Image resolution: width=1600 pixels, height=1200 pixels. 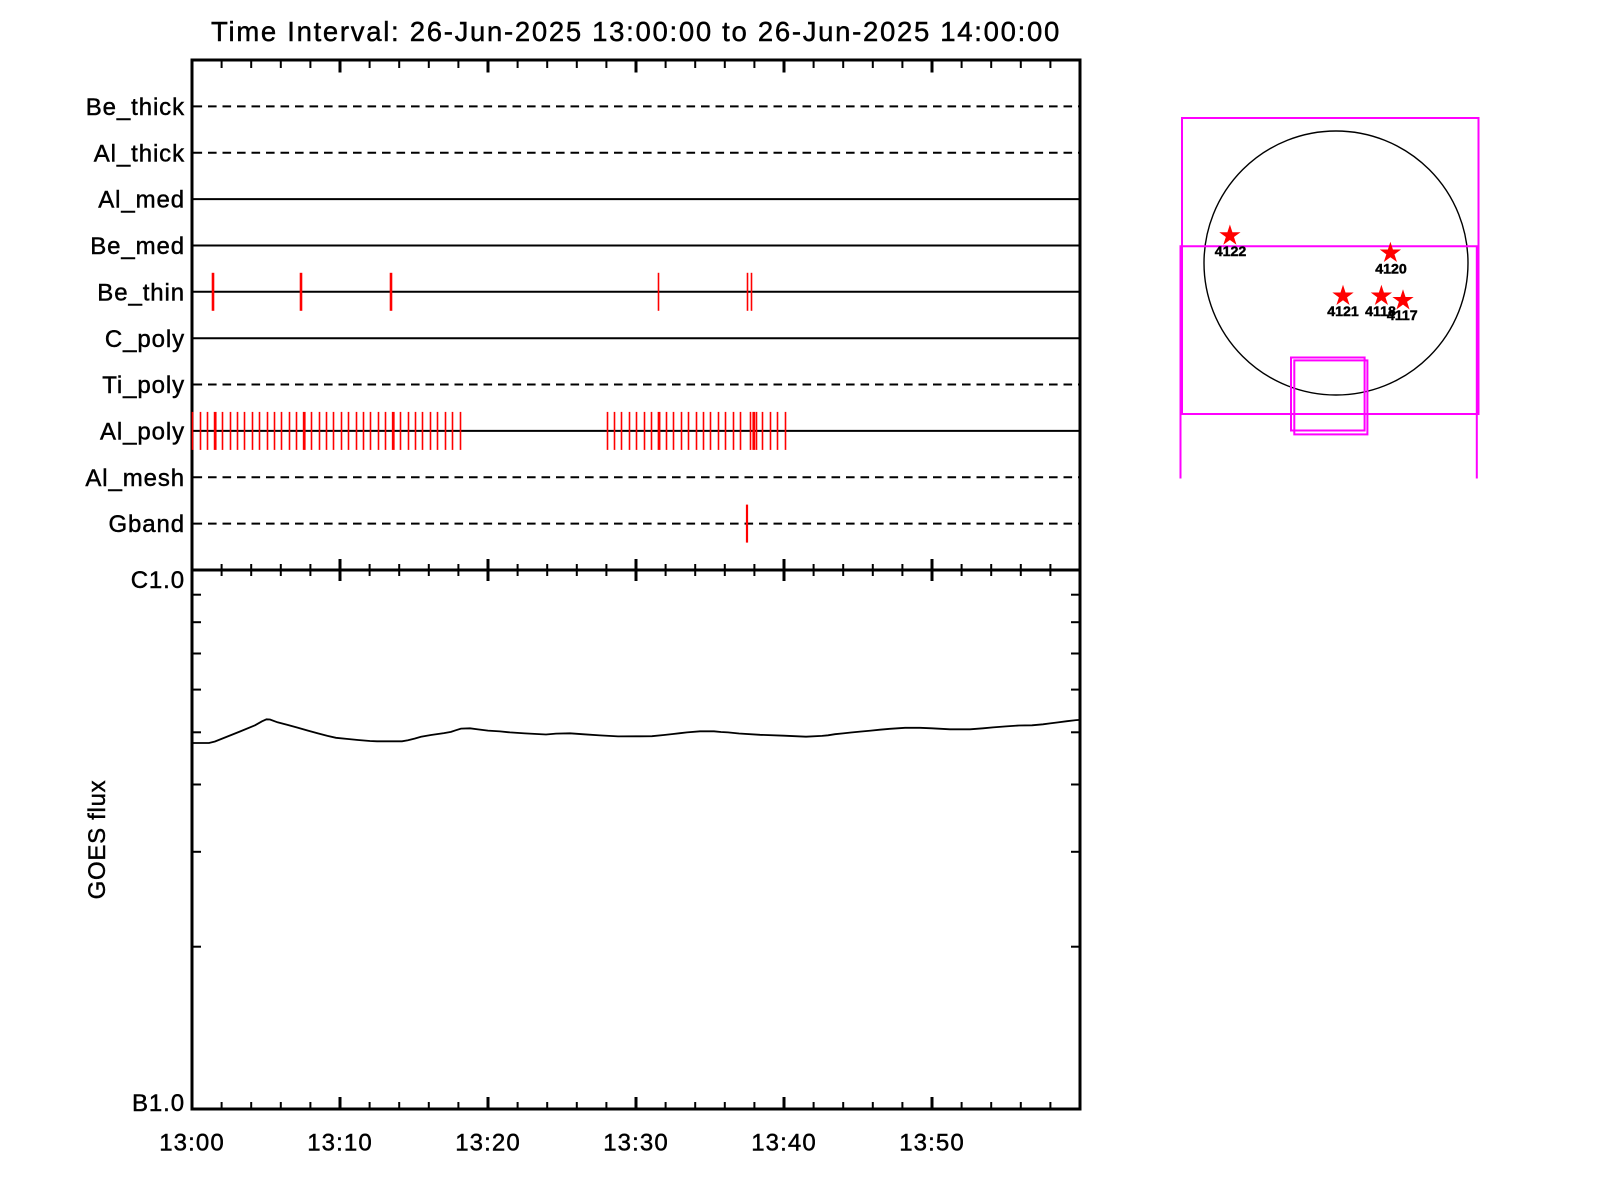 I want to click on svg-text: 4117, so click(x=1402, y=316).